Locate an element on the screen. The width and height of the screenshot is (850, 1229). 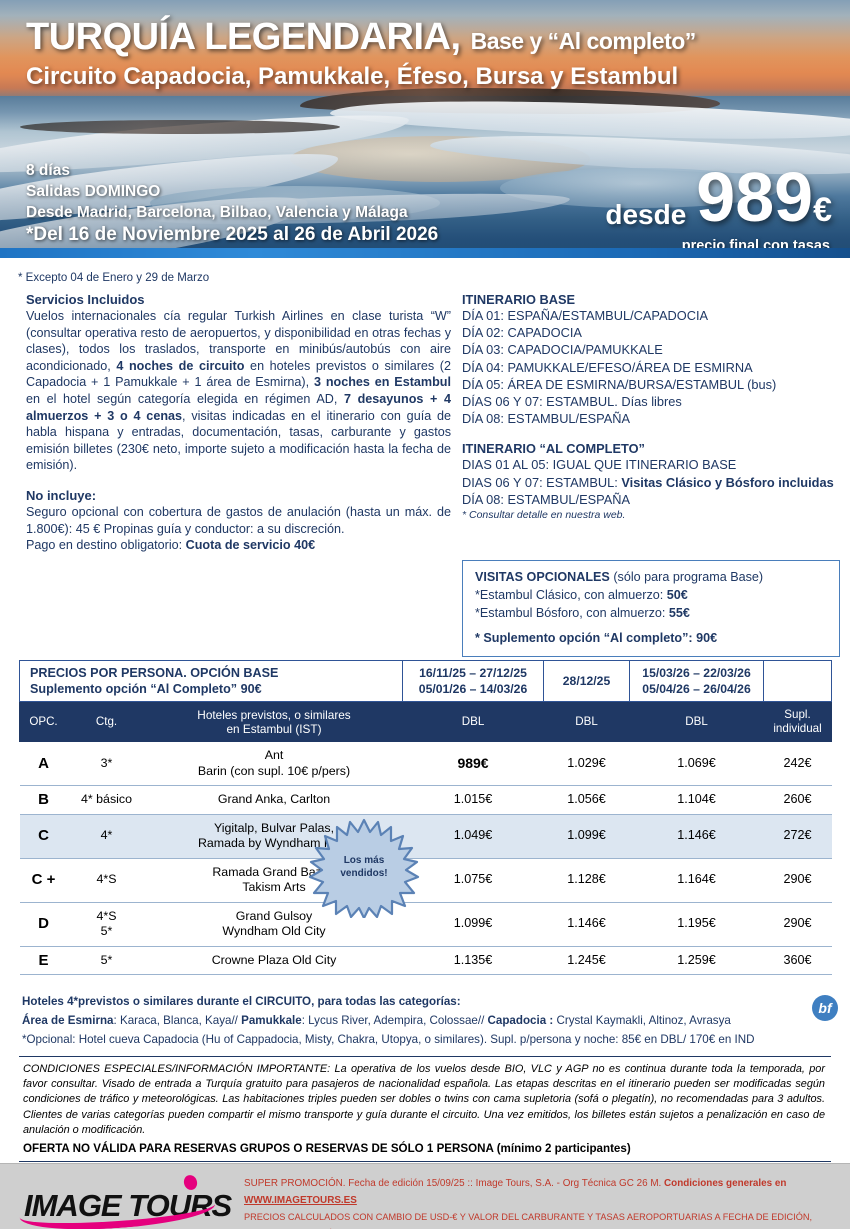
optional-visit-classic-price: 50€ is located at coordinates (677, 595).